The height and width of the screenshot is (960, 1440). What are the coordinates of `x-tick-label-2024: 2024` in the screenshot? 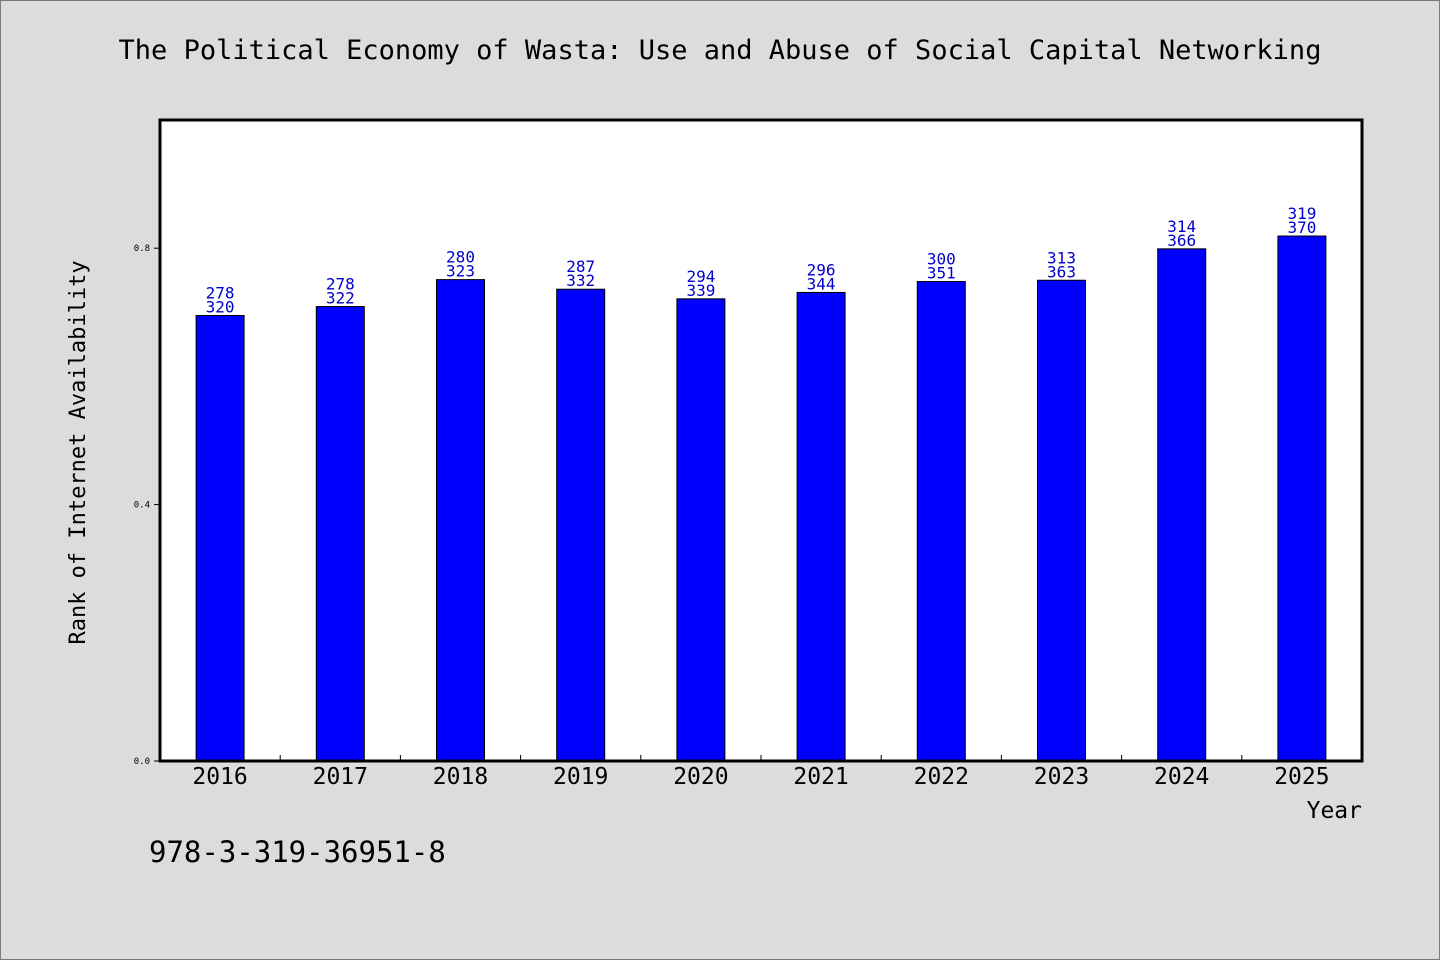 It's located at (1181, 777).